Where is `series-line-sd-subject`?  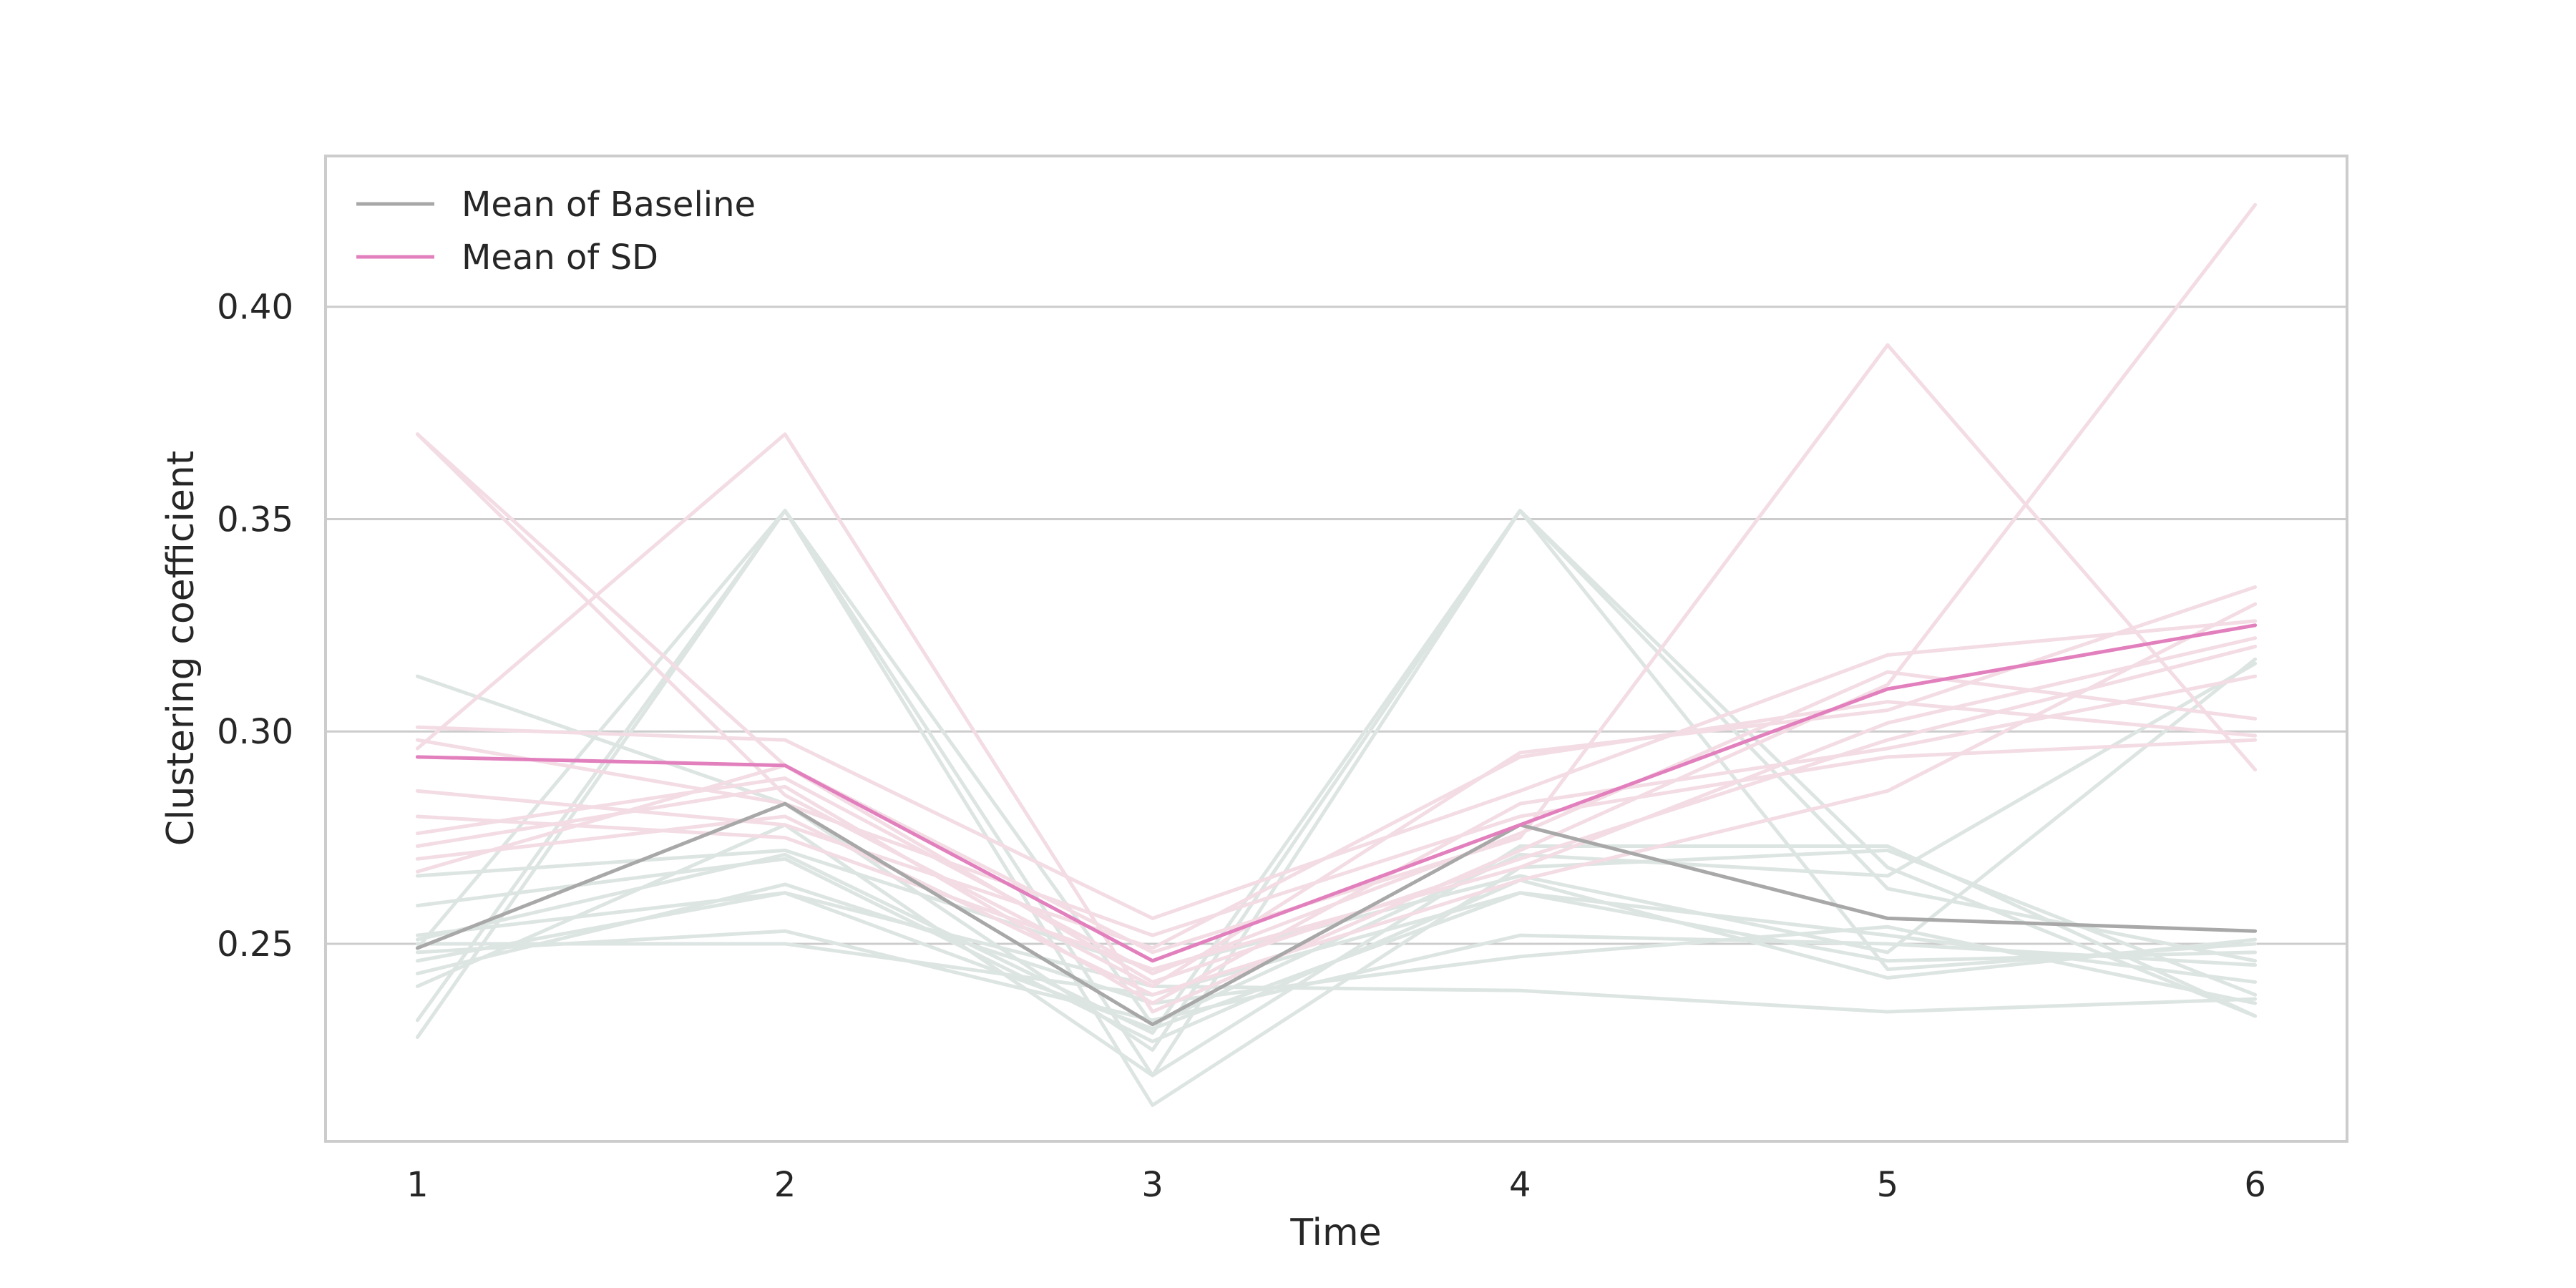 series-line-sd-subject is located at coordinates (1336, 837).